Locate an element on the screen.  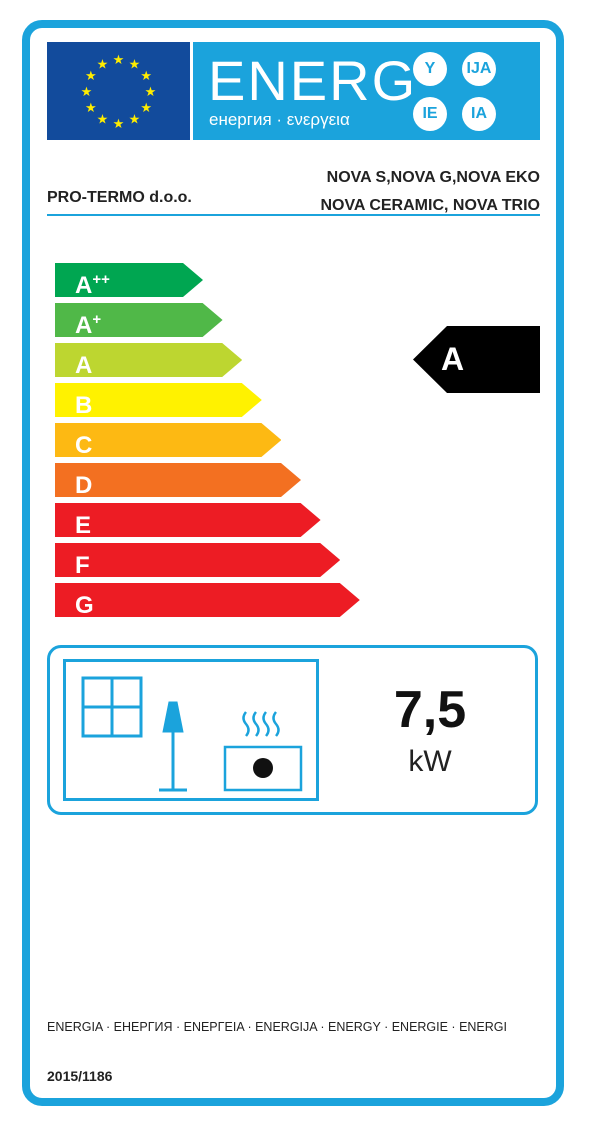
energy-subtitle: енергия · ενεργεια is located at coordinates (279, 119).